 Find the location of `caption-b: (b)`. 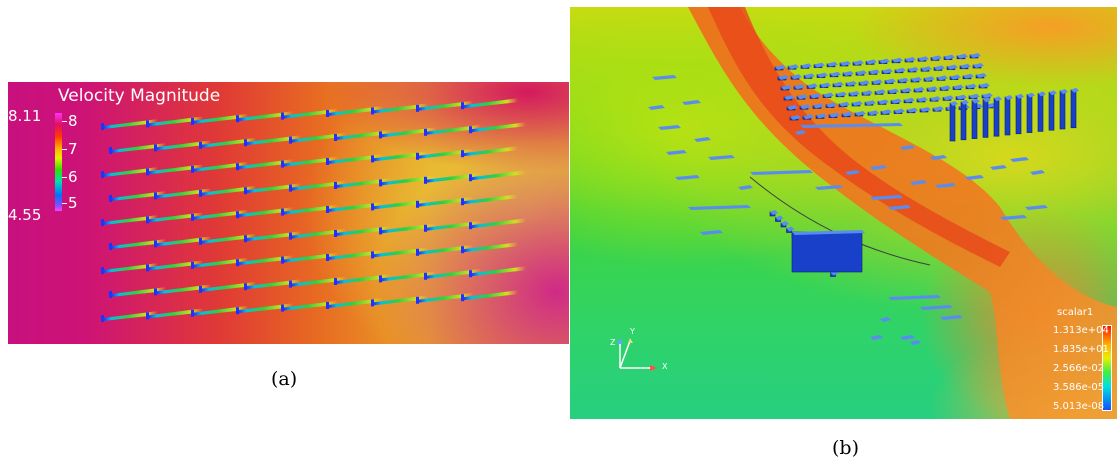

caption-b: (b) is located at coordinates (845, 448).